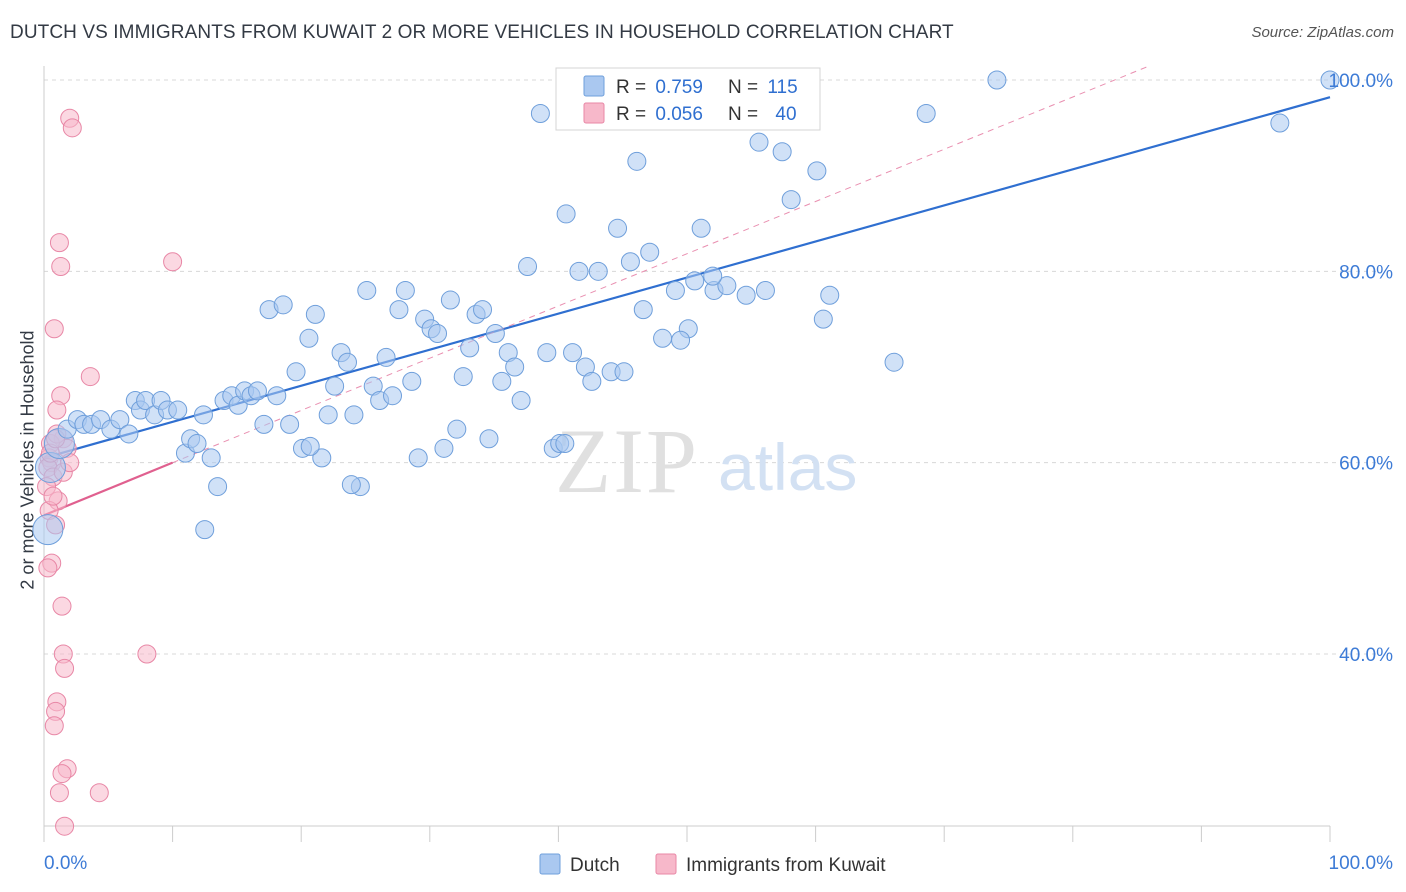 The image size is (1406, 892). What do you see at coordinates (787, 467) in the screenshot?
I see `watermark-atlas: atlas` at bounding box center [787, 467].